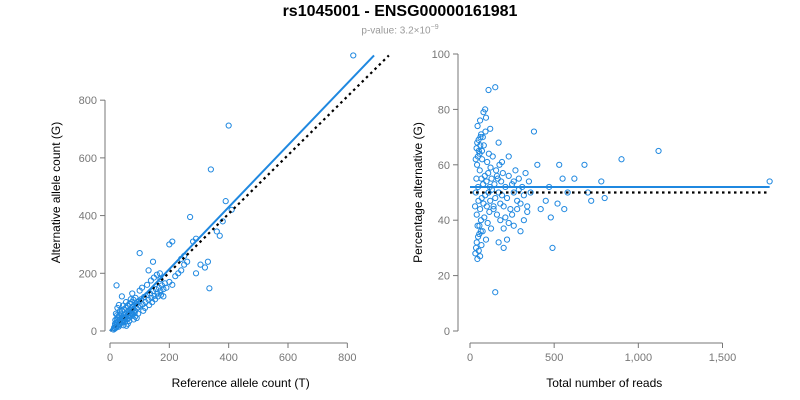  Describe the element at coordinates (56, 192) in the screenshot. I see `left-y-axis-title: Alternative allele count (G)` at that location.